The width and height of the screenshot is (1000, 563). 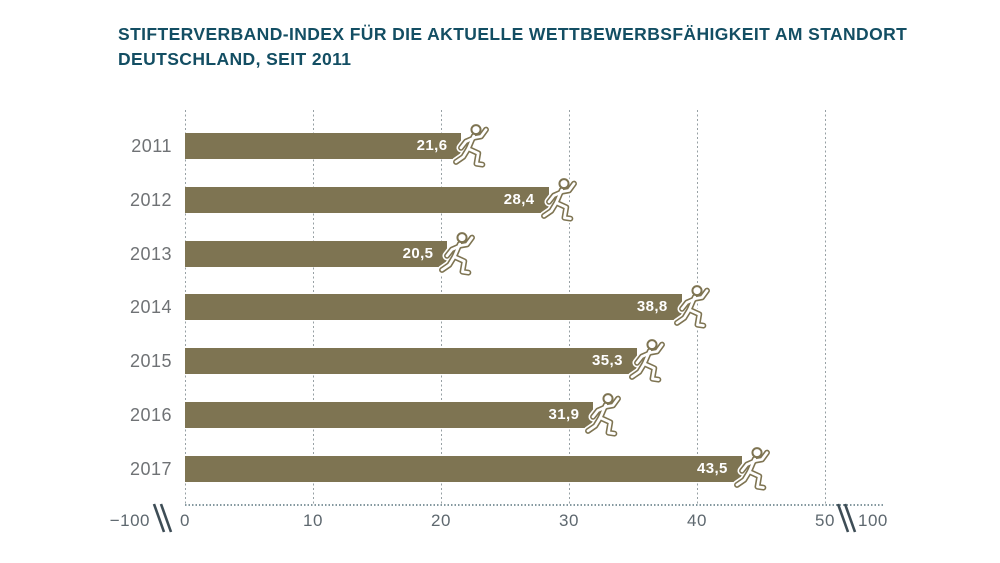 What do you see at coordinates (367, 199) in the screenshot?
I see `bar-2012: 28,4` at bounding box center [367, 199].